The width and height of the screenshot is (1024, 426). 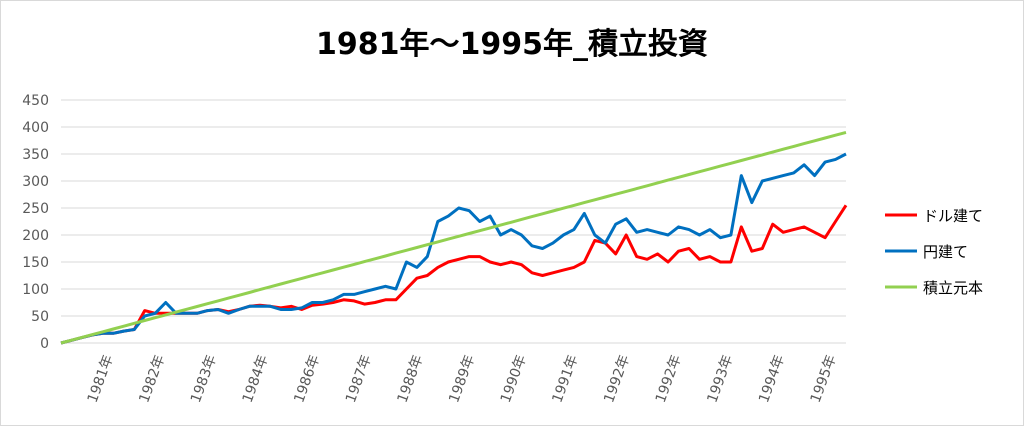 I want to click on x-tick-label: 1987年, so click(x=359, y=379).